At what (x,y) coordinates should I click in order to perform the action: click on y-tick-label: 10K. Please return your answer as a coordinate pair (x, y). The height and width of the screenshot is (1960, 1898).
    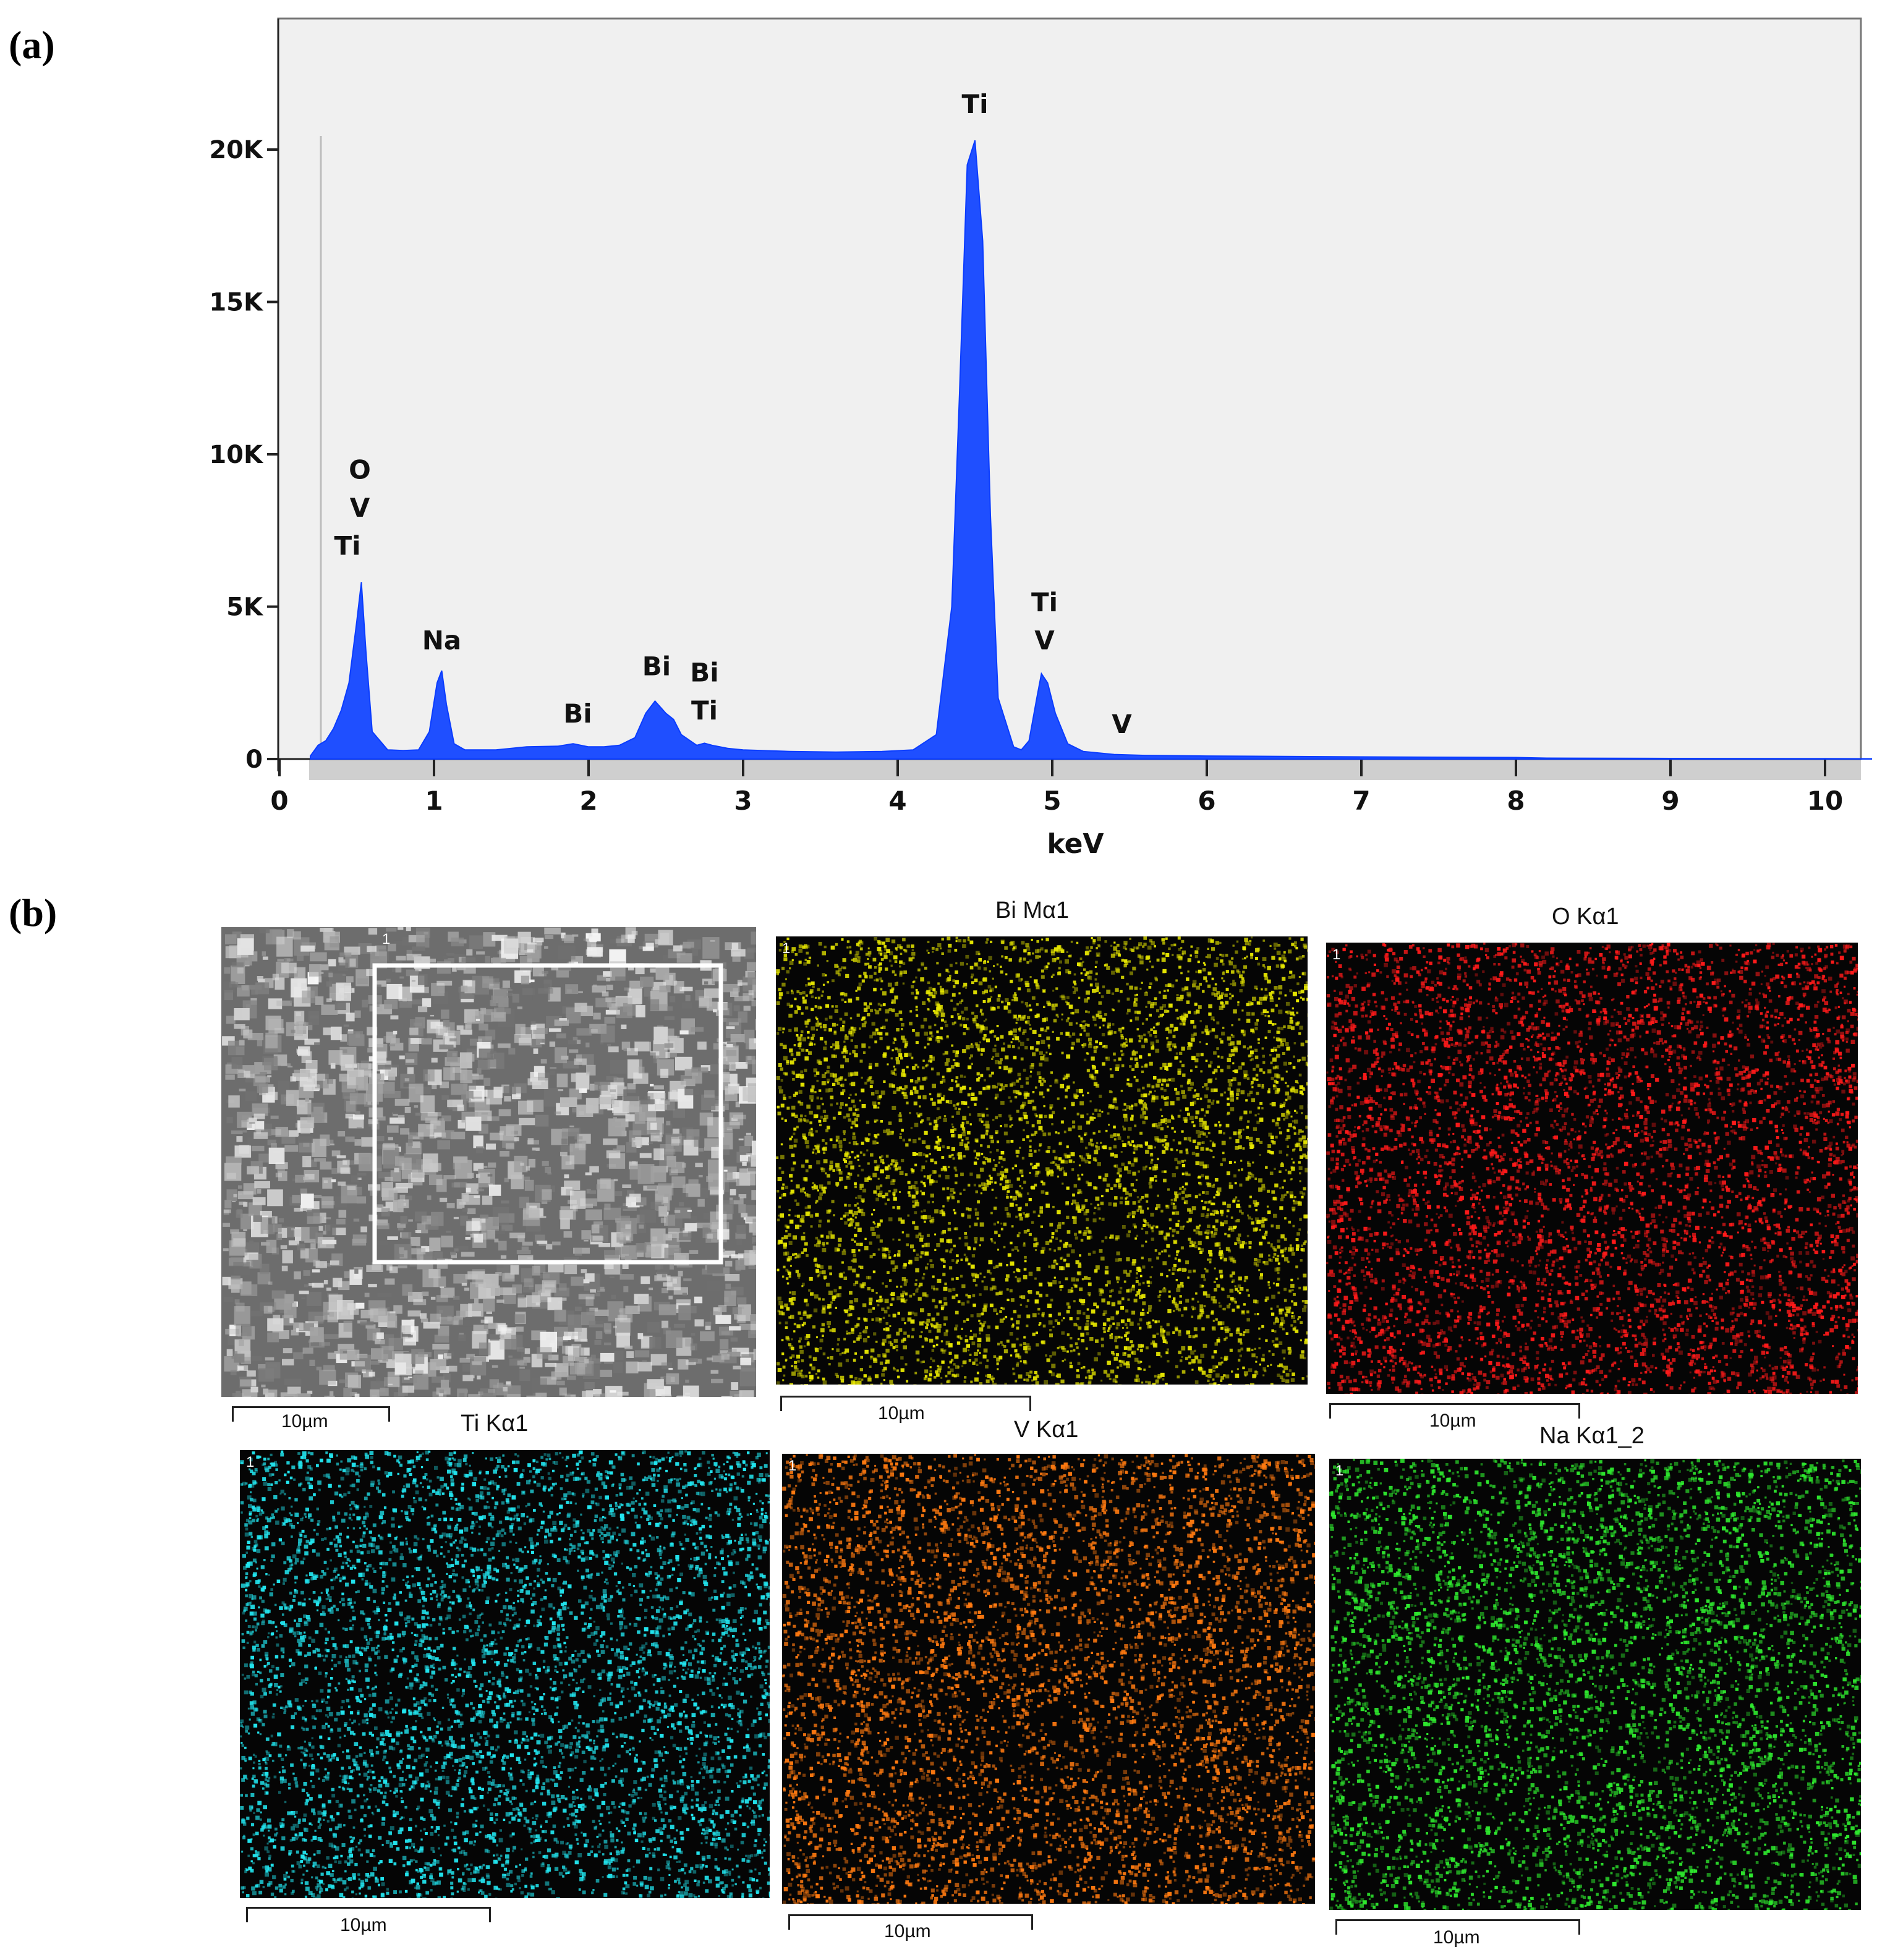
    Looking at the image, I should click on (236, 455).